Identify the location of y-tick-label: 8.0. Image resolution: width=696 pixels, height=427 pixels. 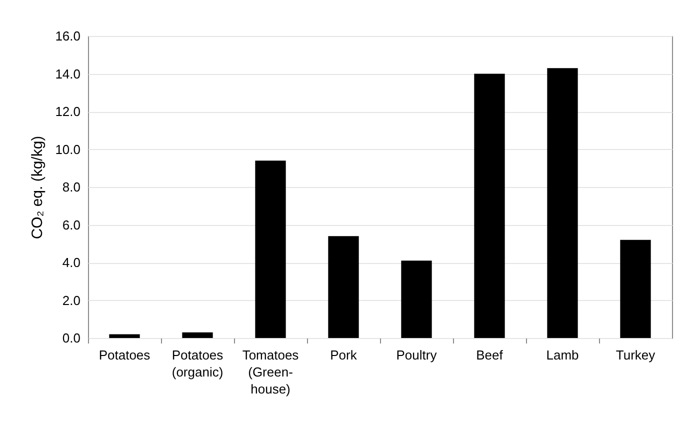
(71, 187).